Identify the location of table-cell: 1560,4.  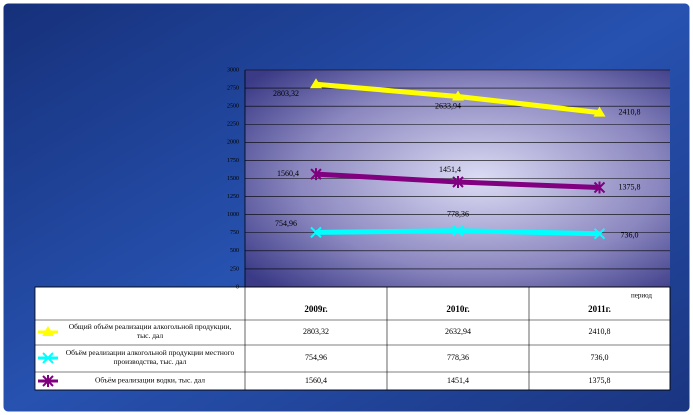
(316, 380).